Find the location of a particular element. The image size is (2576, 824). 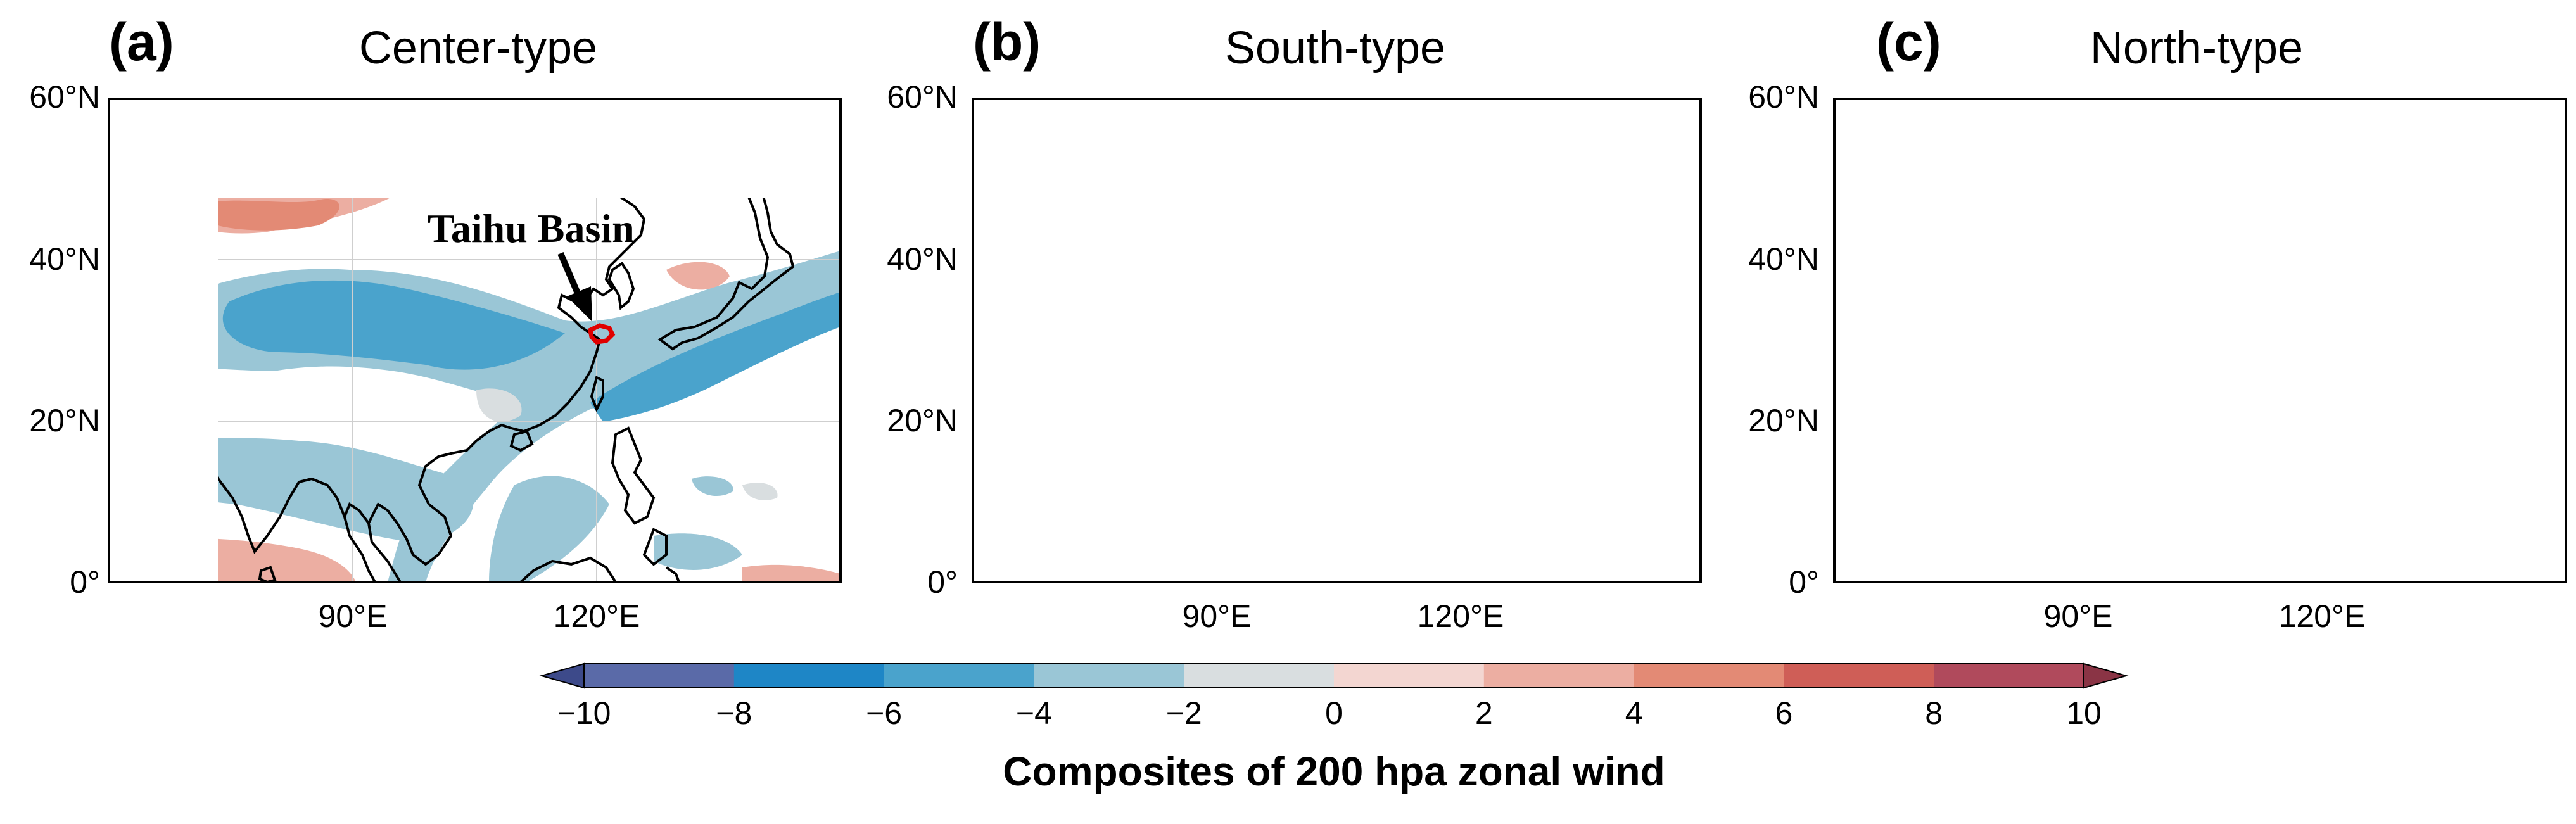

lon-tick-120e-b: 120°E is located at coordinates (1461, 616).